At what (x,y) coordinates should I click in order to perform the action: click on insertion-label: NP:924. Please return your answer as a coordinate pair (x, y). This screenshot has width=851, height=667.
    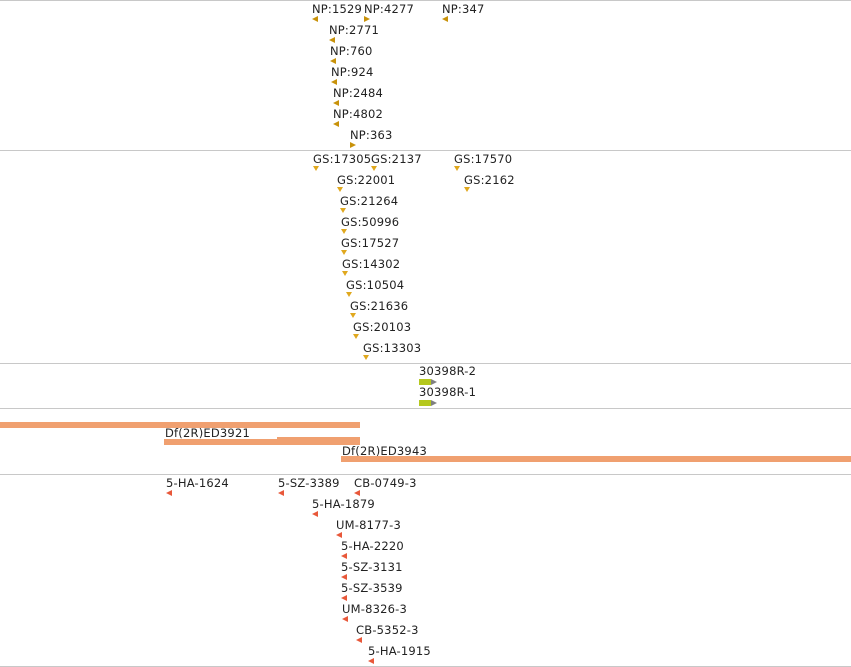
    Looking at the image, I should click on (352, 72).